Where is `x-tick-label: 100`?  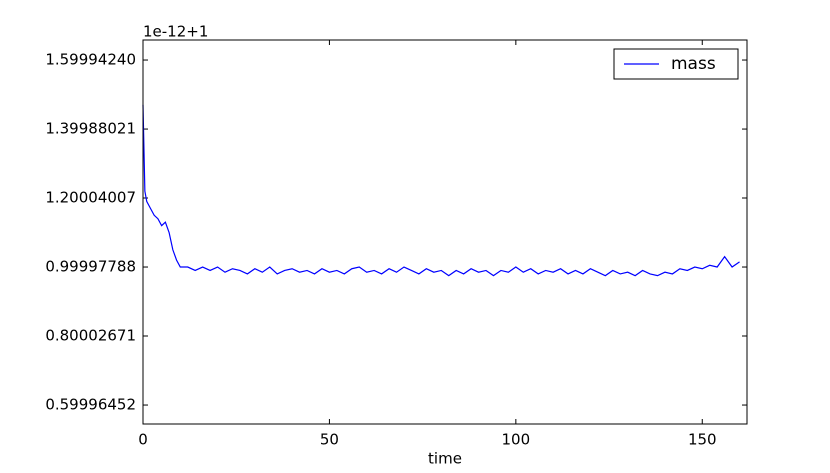 x-tick-label: 100 is located at coordinates (516, 440).